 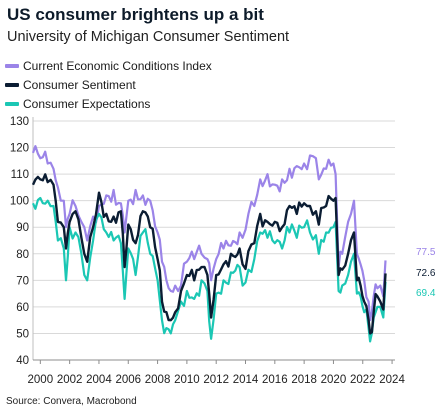 What do you see at coordinates (71, 401) in the screenshot?
I see `source-note: Source: Convera, Macrobond` at bounding box center [71, 401].